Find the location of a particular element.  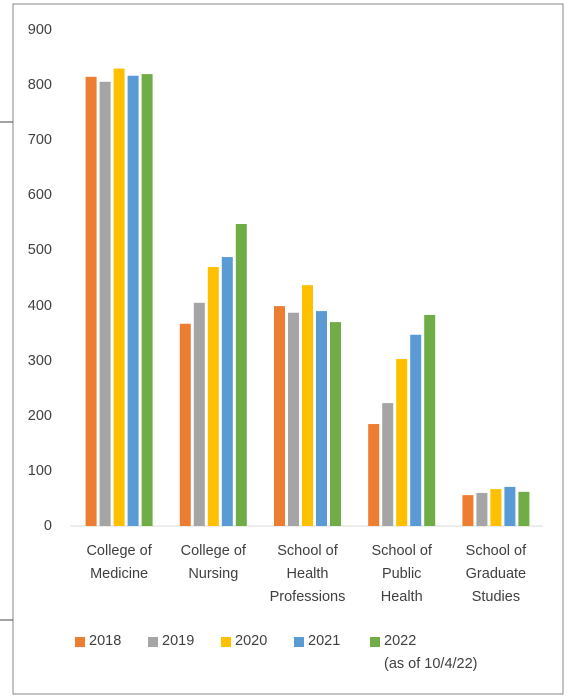

legend-label: 2020 is located at coordinates (251, 641).